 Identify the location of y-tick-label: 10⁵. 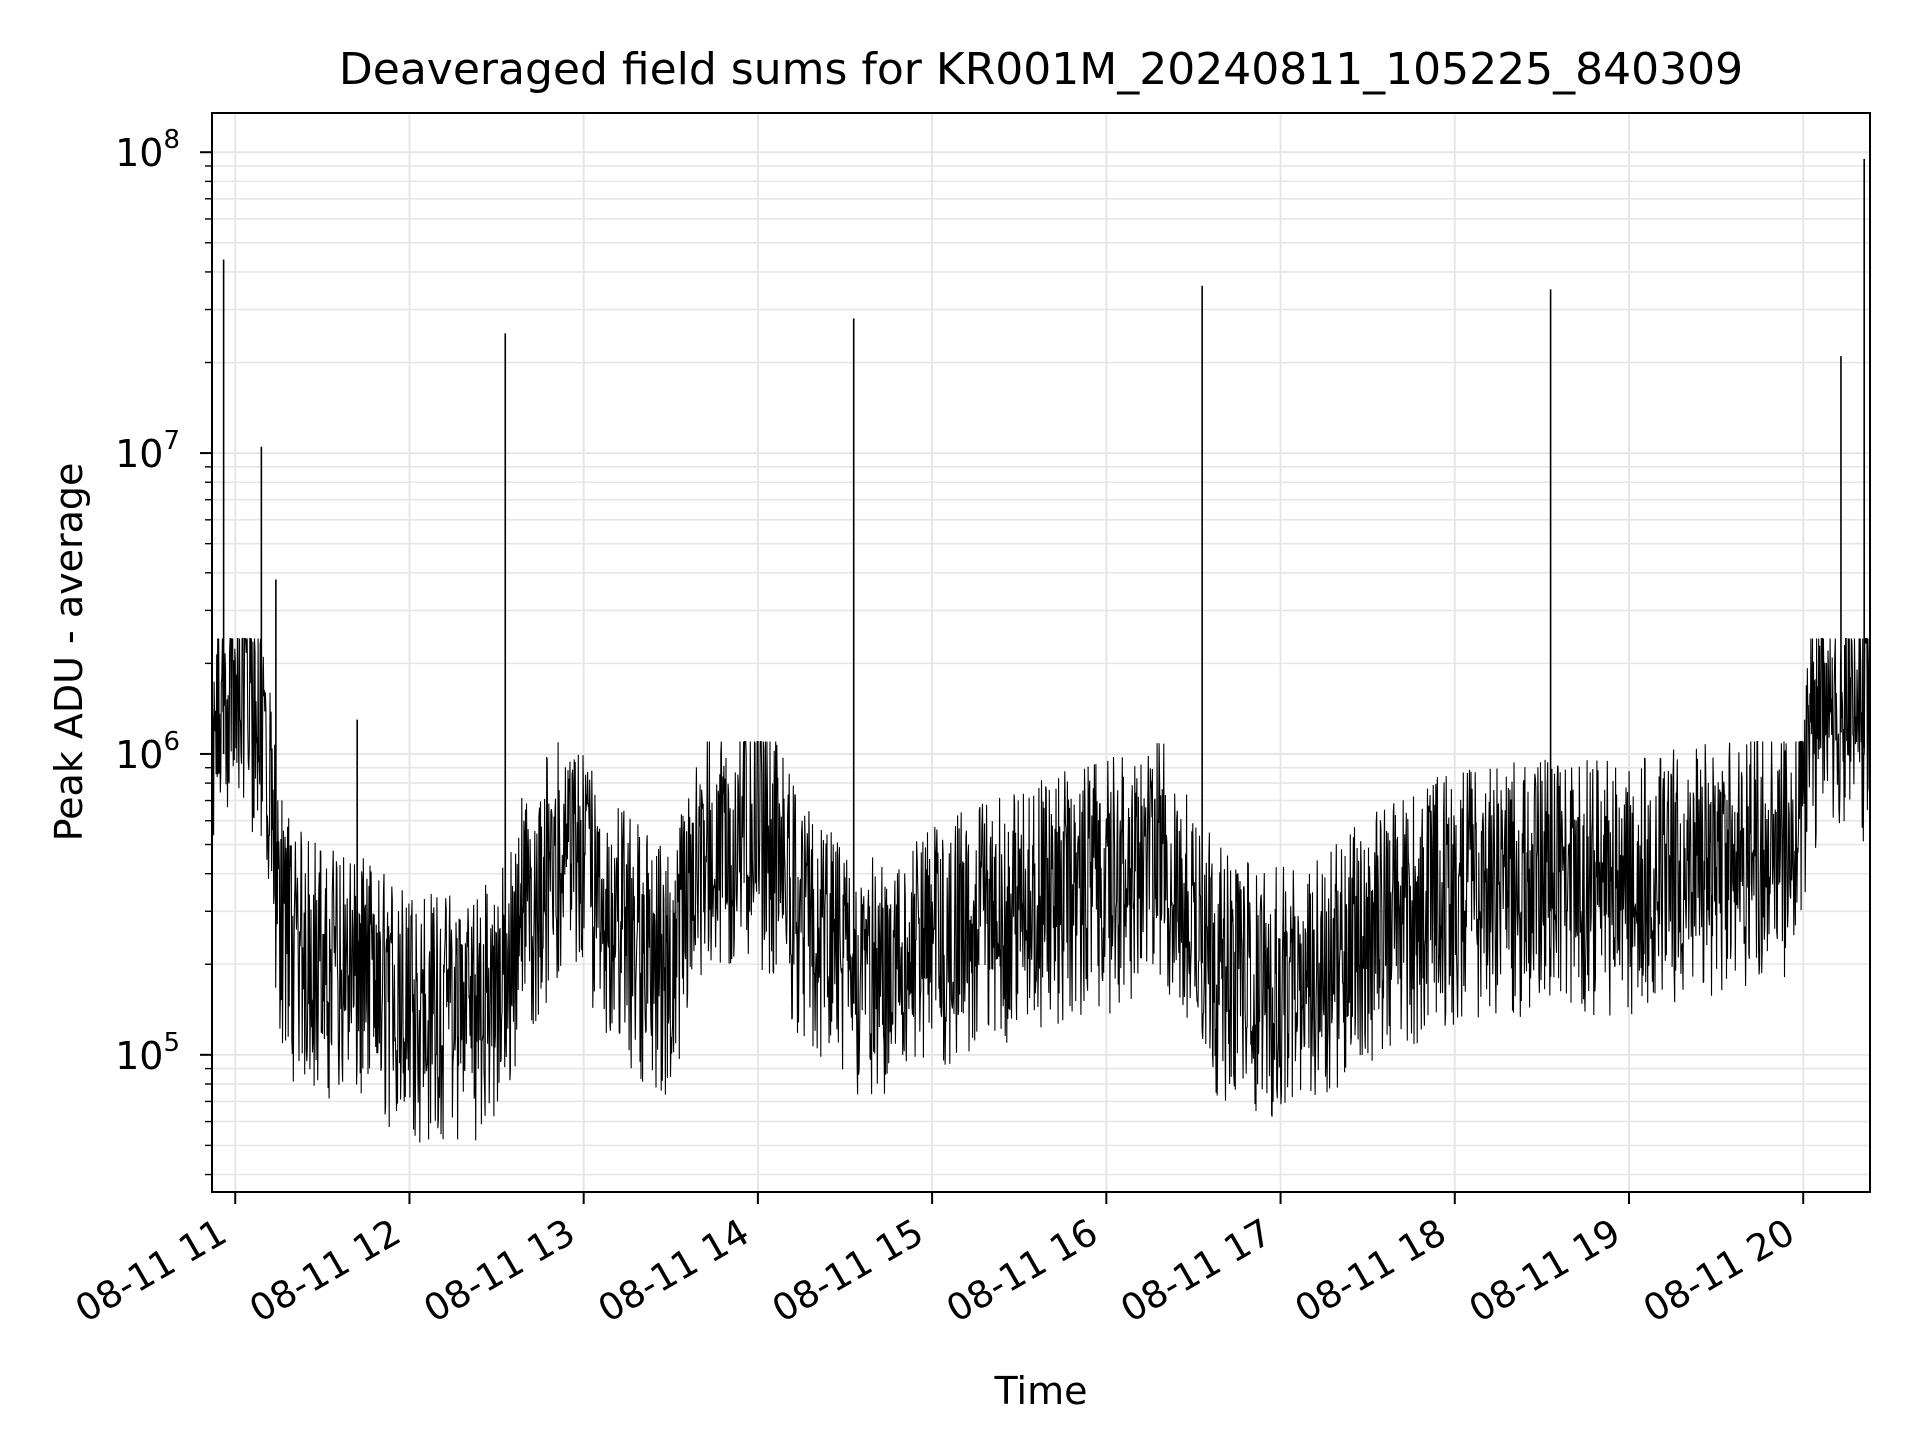
(147, 1053).